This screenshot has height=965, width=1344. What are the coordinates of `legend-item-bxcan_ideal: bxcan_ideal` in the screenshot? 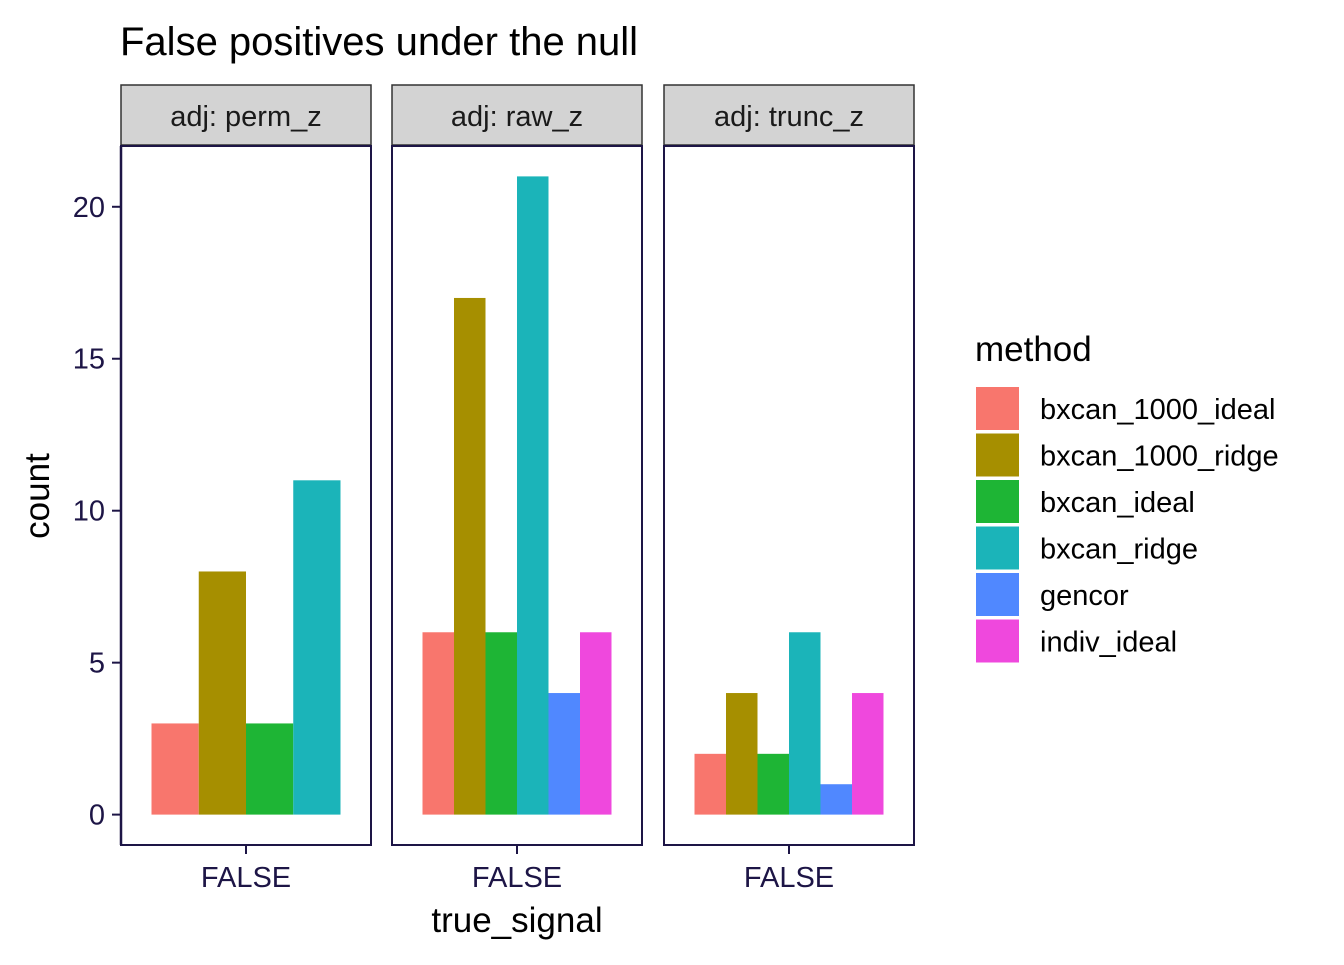 It's located at (1085, 501).